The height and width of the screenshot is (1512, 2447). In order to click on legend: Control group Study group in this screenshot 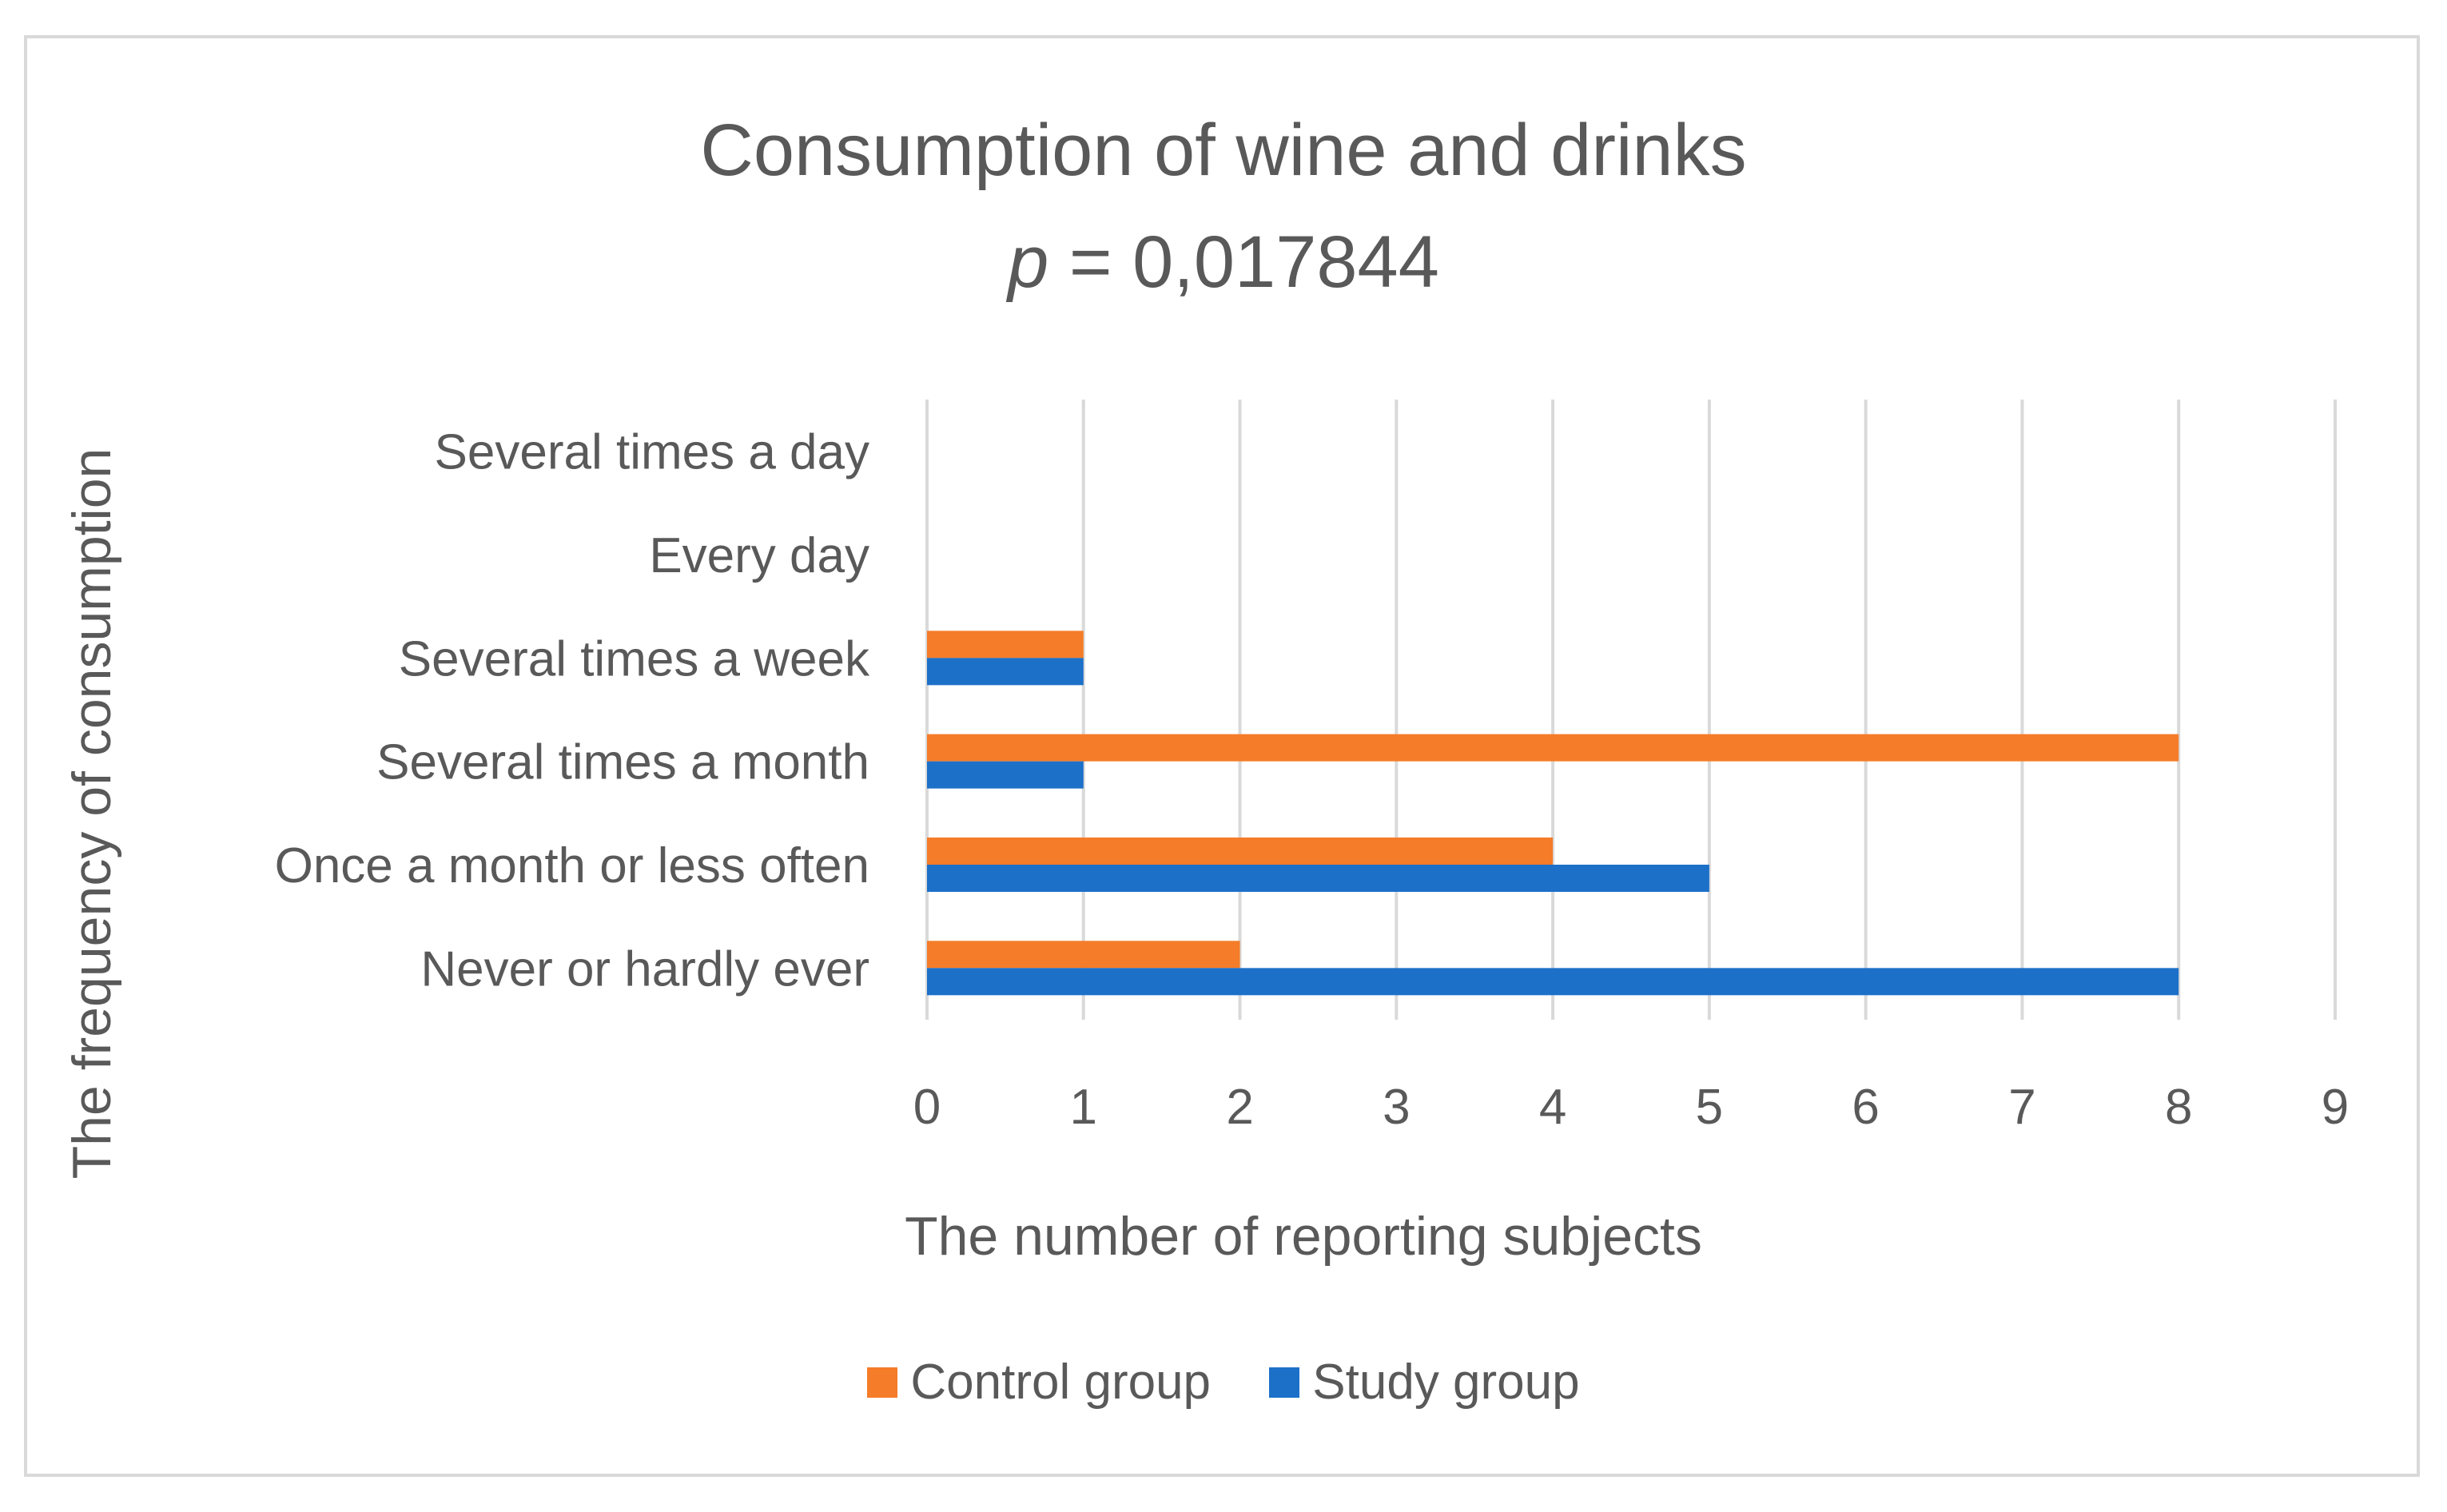, I will do `click(1223, 1383)`.